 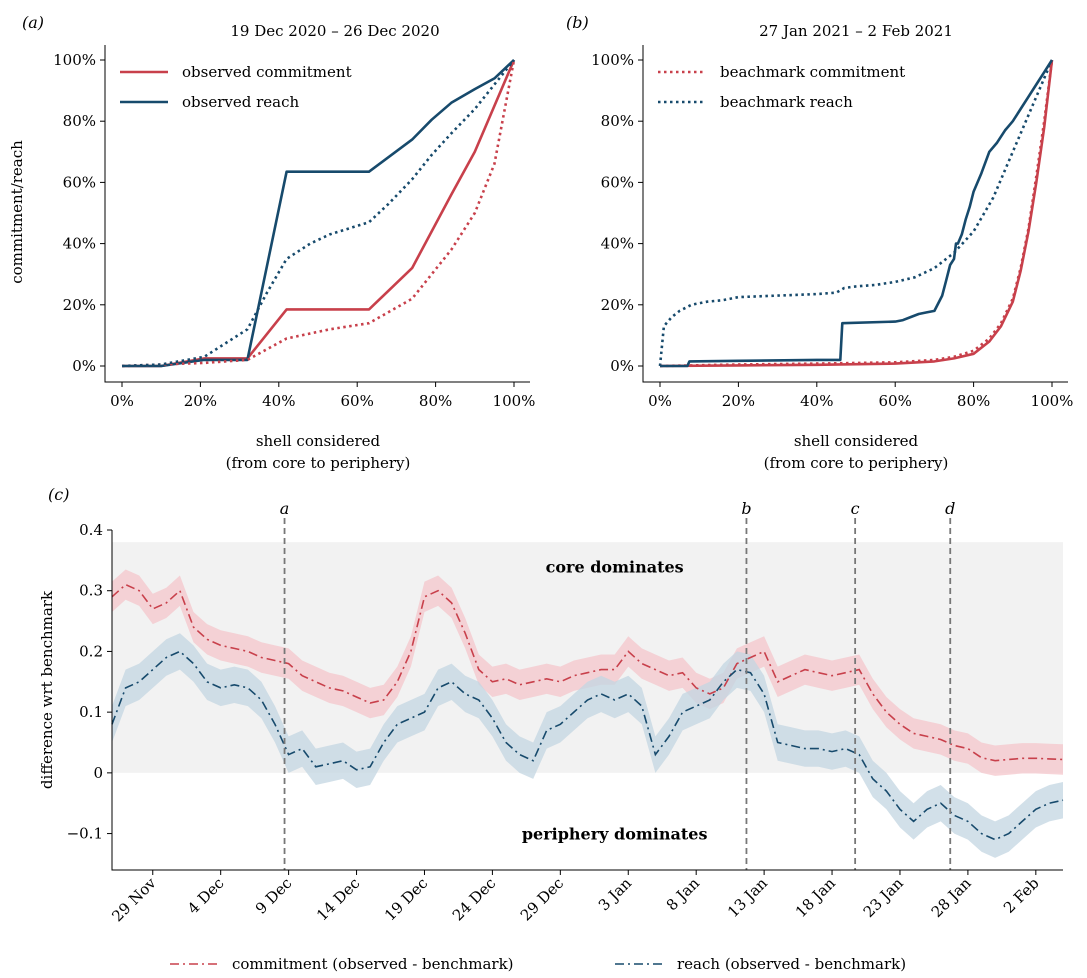 I want to click on y-tick-label: 0.3, so click(x=91, y=591).